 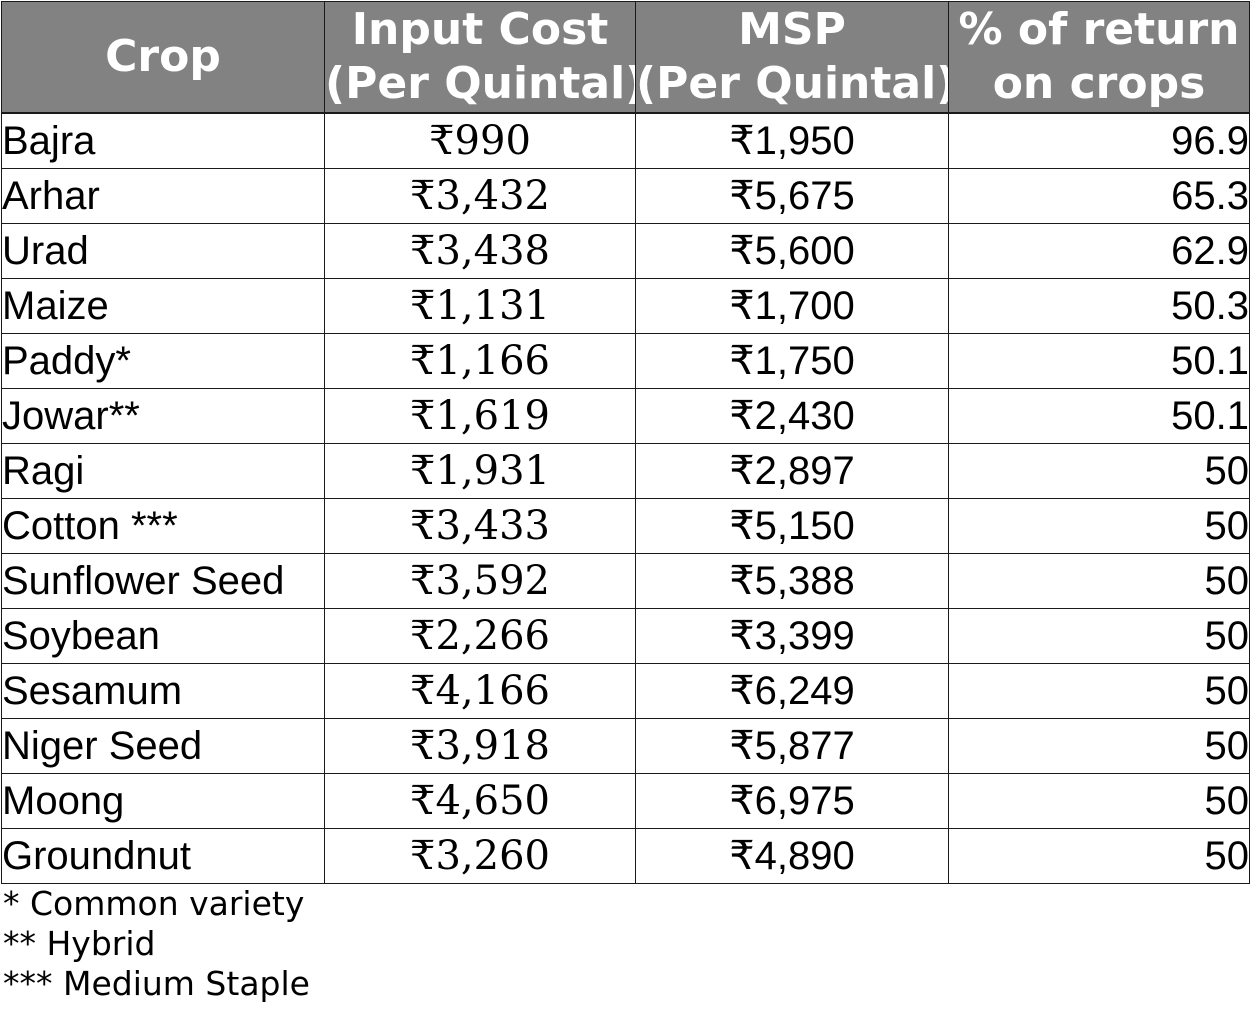 I want to click on msp-cell: ₹6,975, so click(x=792, y=801).